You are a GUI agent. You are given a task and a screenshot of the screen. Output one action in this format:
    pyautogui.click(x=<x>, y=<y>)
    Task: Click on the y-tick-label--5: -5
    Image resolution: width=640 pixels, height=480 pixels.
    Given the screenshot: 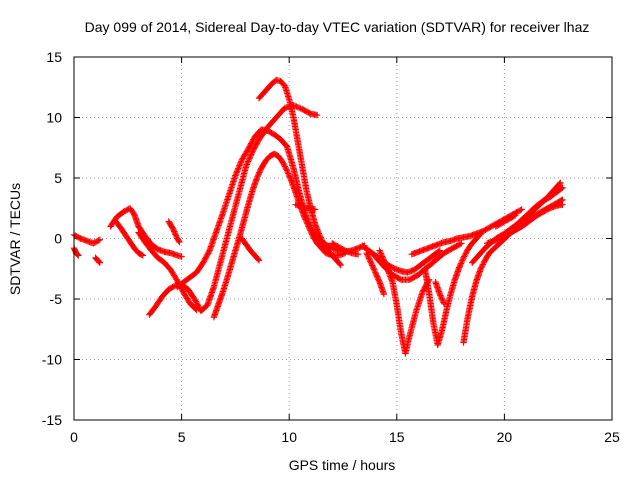 What is the action you would take?
    pyautogui.click(x=56, y=299)
    